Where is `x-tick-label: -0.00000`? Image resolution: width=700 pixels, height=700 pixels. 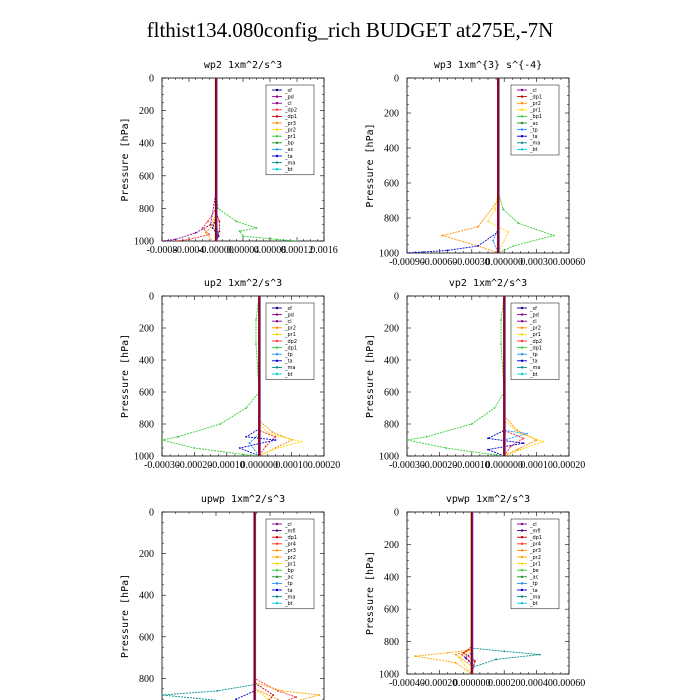 x-tick-label: -0.00000 is located at coordinates (216, 250).